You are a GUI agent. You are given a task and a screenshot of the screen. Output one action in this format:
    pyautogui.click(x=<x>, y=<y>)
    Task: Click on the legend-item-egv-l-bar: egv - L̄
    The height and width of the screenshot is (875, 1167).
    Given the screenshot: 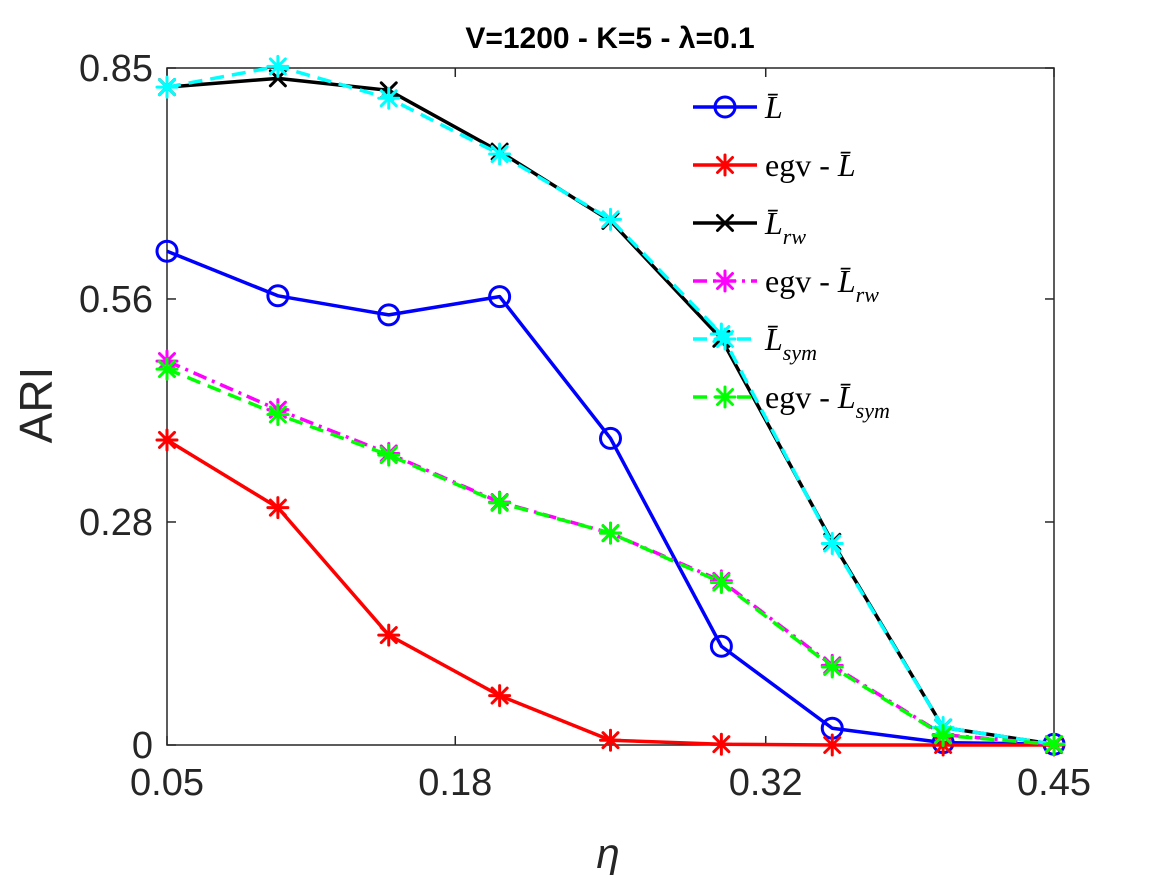 What is the action you would take?
    pyautogui.click(x=774, y=165)
    